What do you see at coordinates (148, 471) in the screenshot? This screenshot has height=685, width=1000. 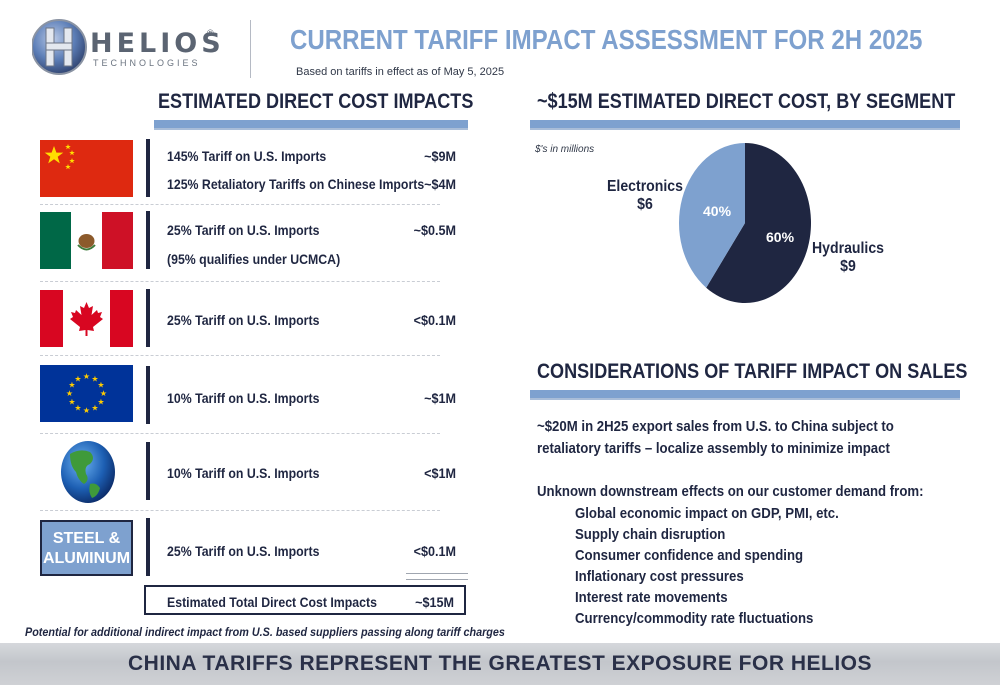 I see `row-bar-global` at bounding box center [148, 471].